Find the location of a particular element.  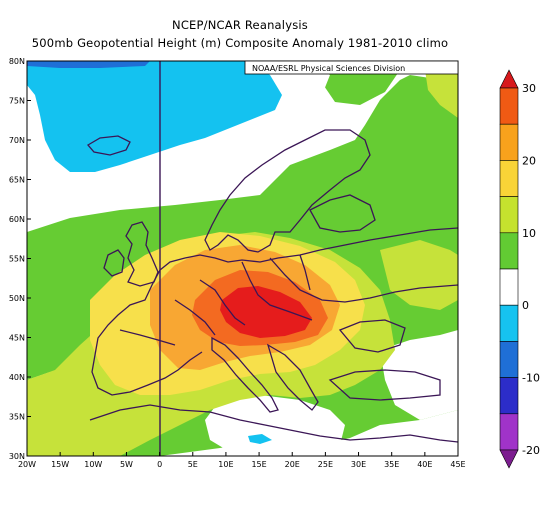

lon-tick-label: 5E is located at coordinates (193, 464).